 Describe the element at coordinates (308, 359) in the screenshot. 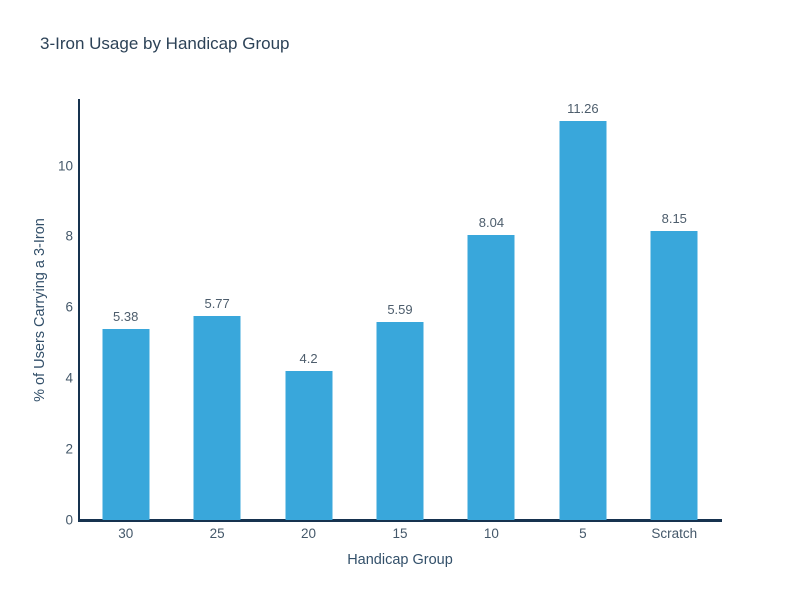

I see `bar-value-label: 4.2` at that location.